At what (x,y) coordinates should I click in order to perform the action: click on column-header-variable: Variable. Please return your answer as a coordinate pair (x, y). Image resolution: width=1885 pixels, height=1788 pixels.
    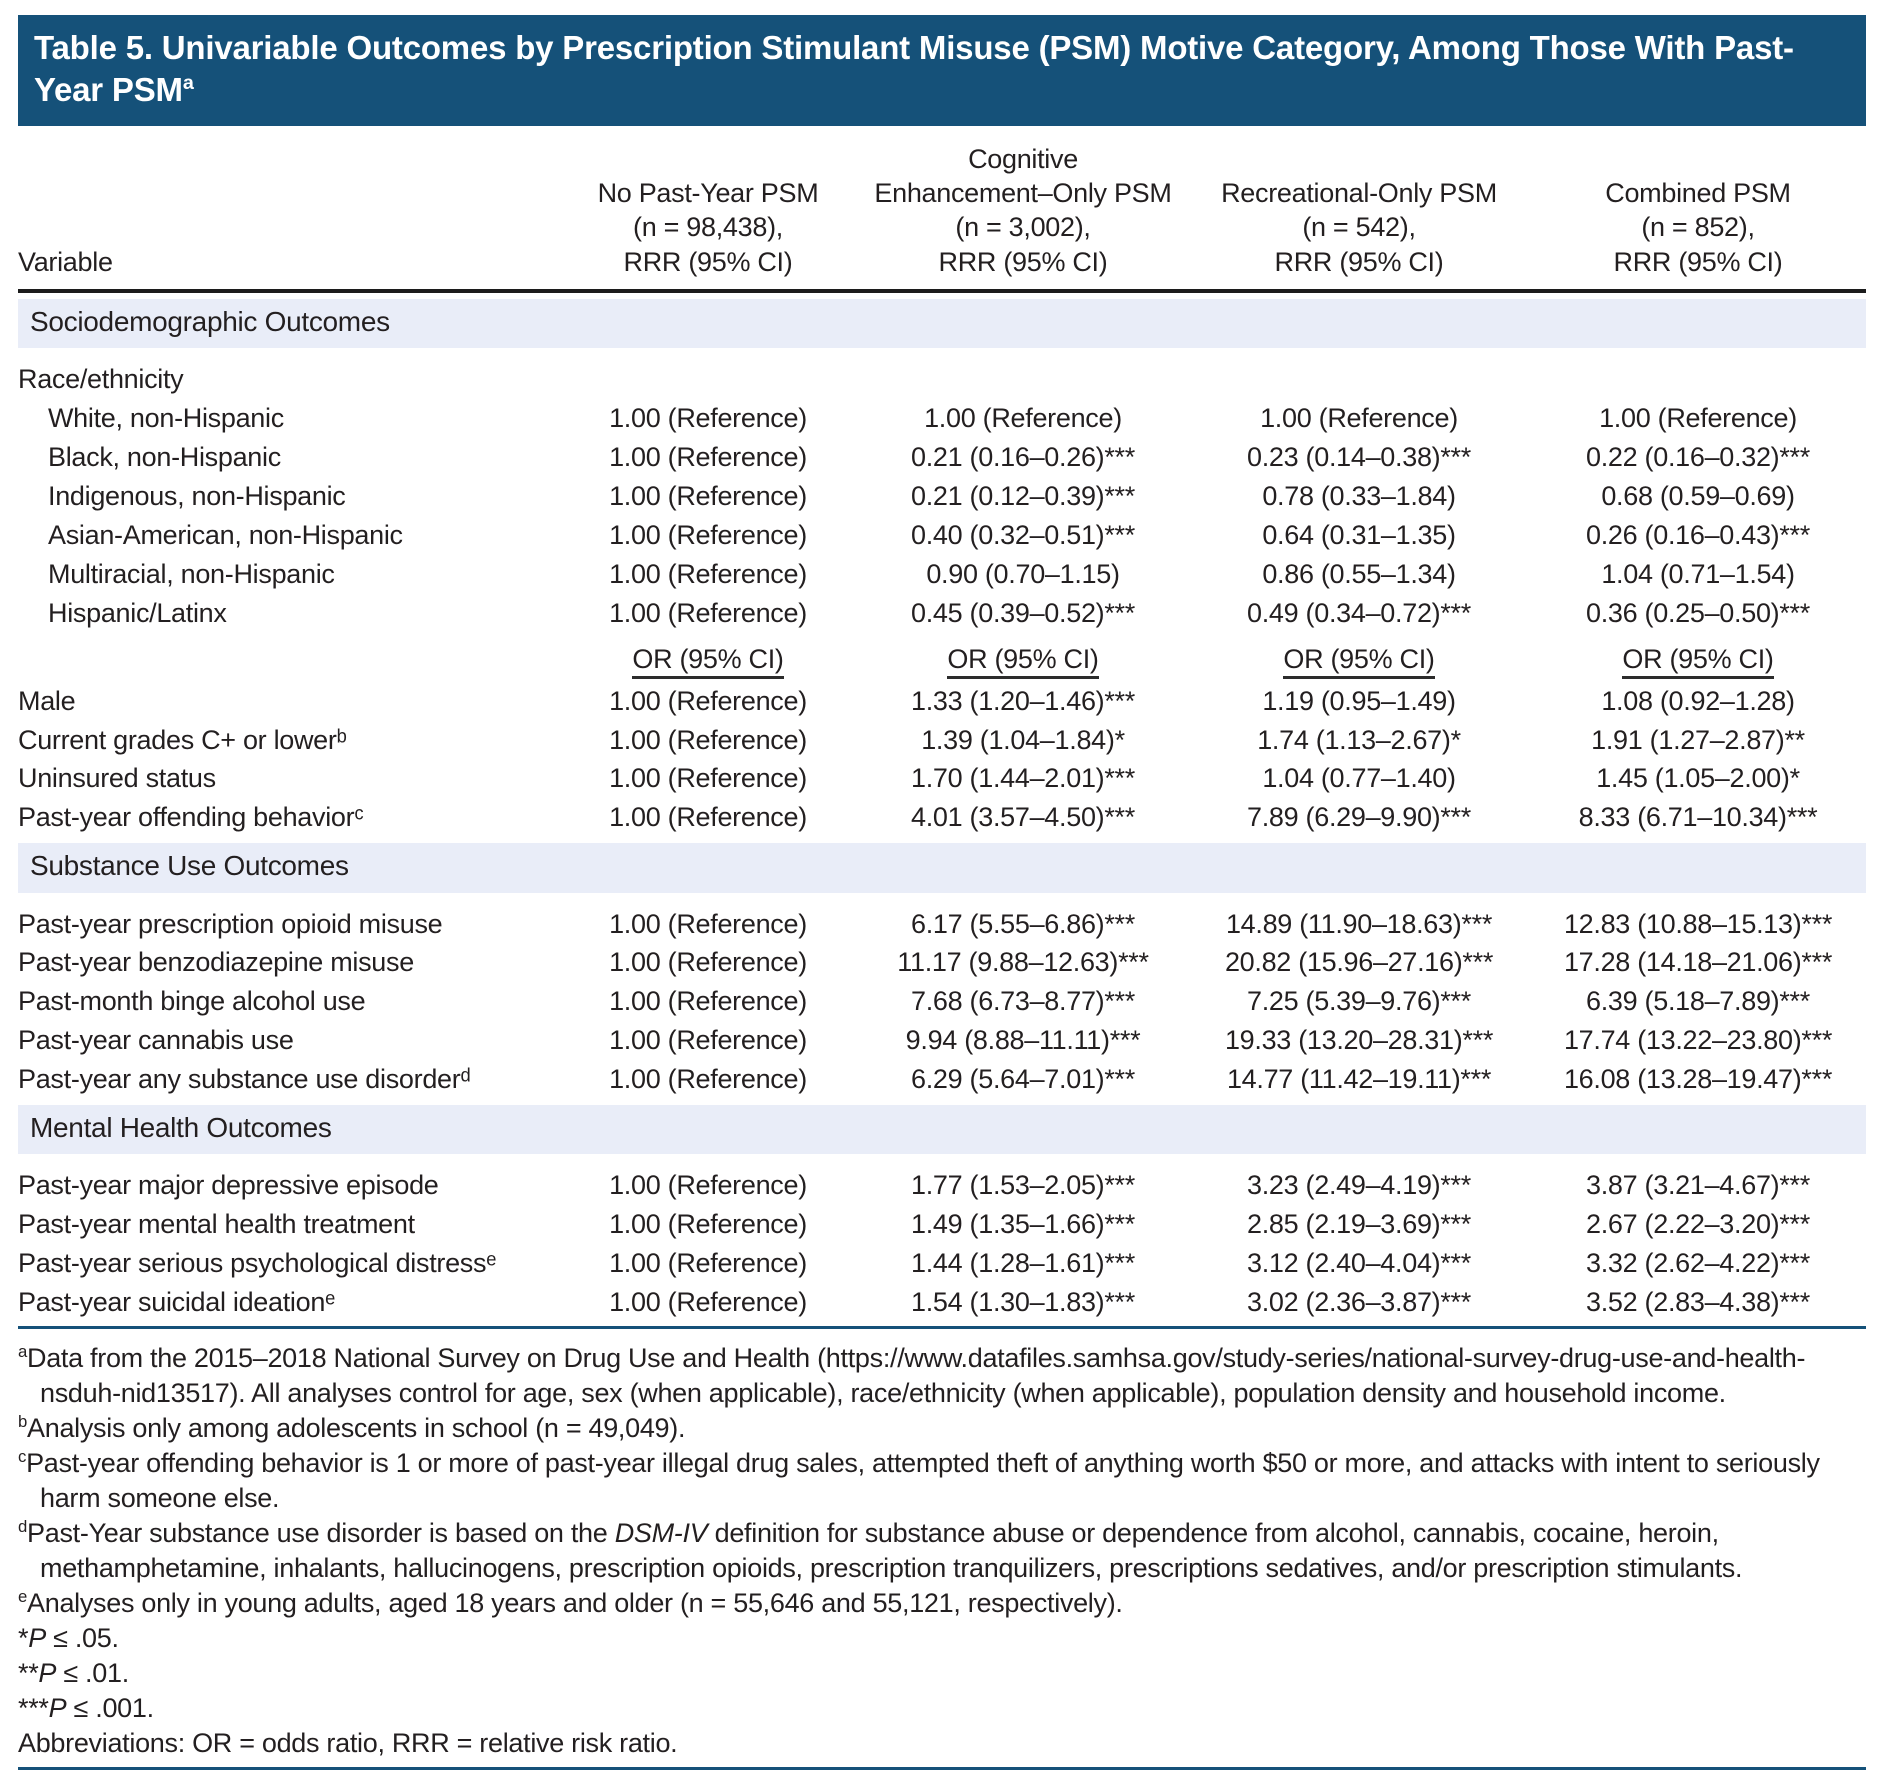
    Looking at the image, I should click on (288, 209).